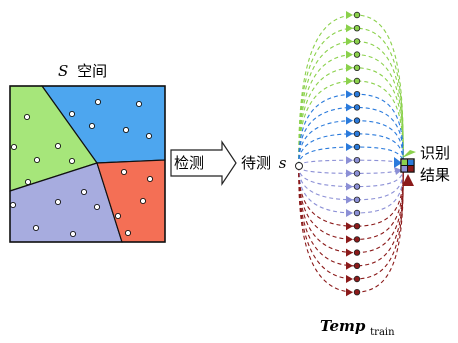  Describe the element at coordinates (411, 163) in the screenshot. I see `result-cell-tr` at that location.